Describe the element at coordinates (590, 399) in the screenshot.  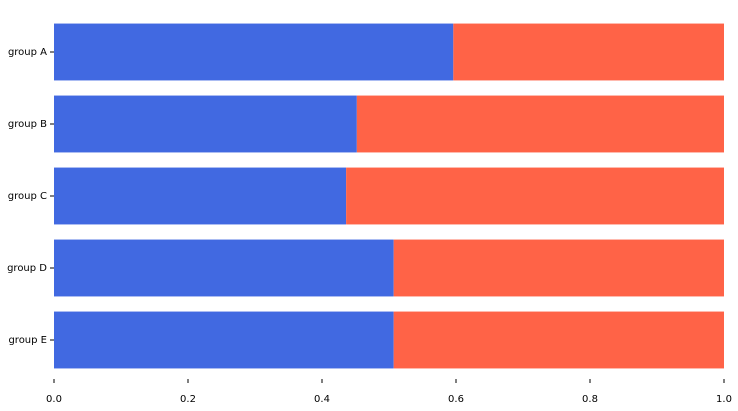
I see `x-tick-label: 0.8` at that location.